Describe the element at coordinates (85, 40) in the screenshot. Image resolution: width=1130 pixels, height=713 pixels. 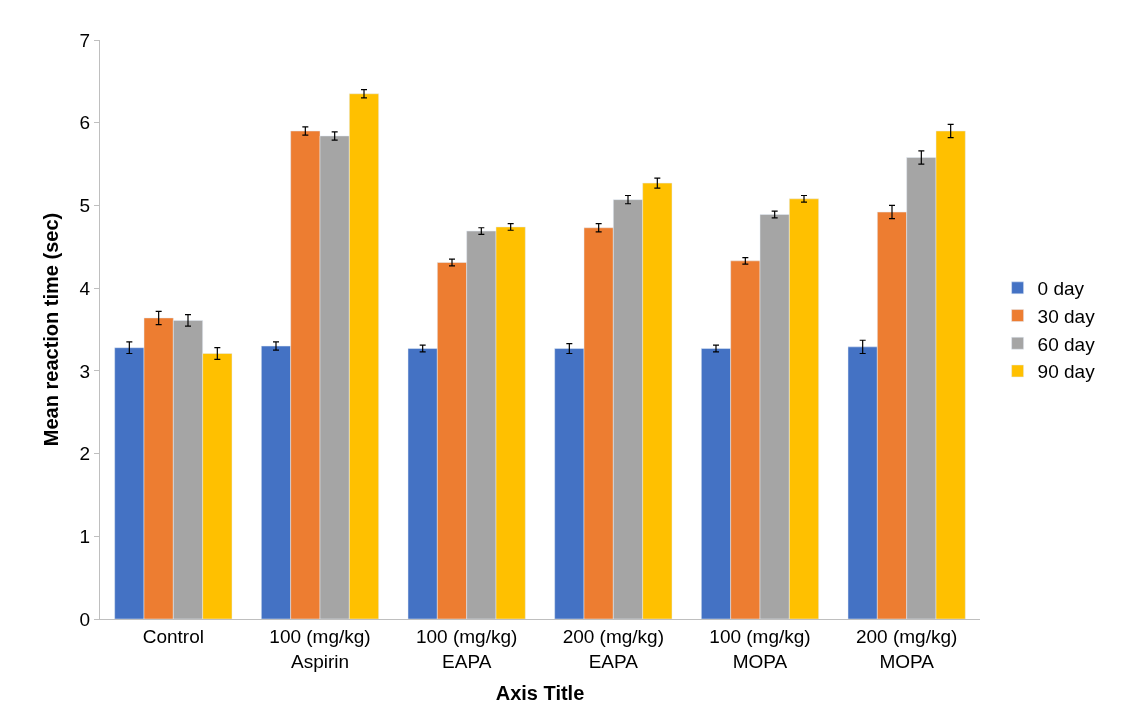
I see `y-tick-label: 7` at that location.